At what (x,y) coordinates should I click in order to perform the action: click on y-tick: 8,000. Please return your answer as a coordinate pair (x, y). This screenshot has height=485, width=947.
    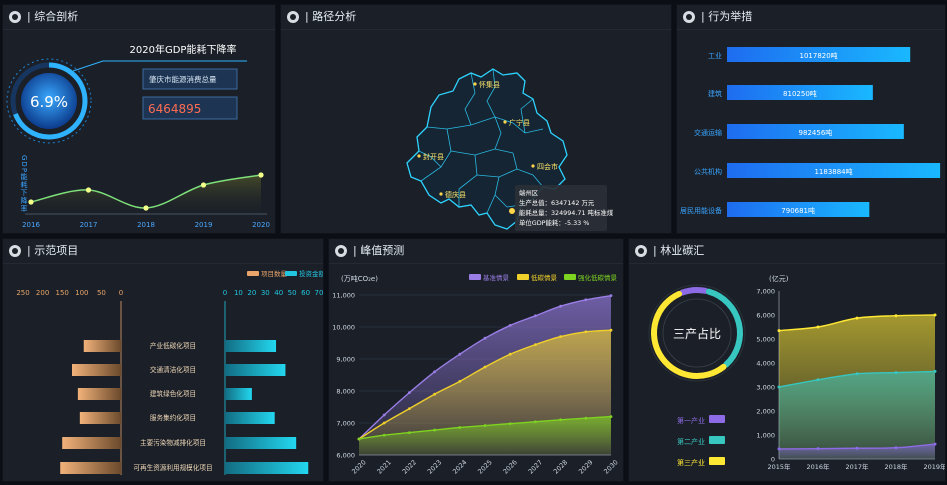
    Looking at the image, I should click on (345, 392).